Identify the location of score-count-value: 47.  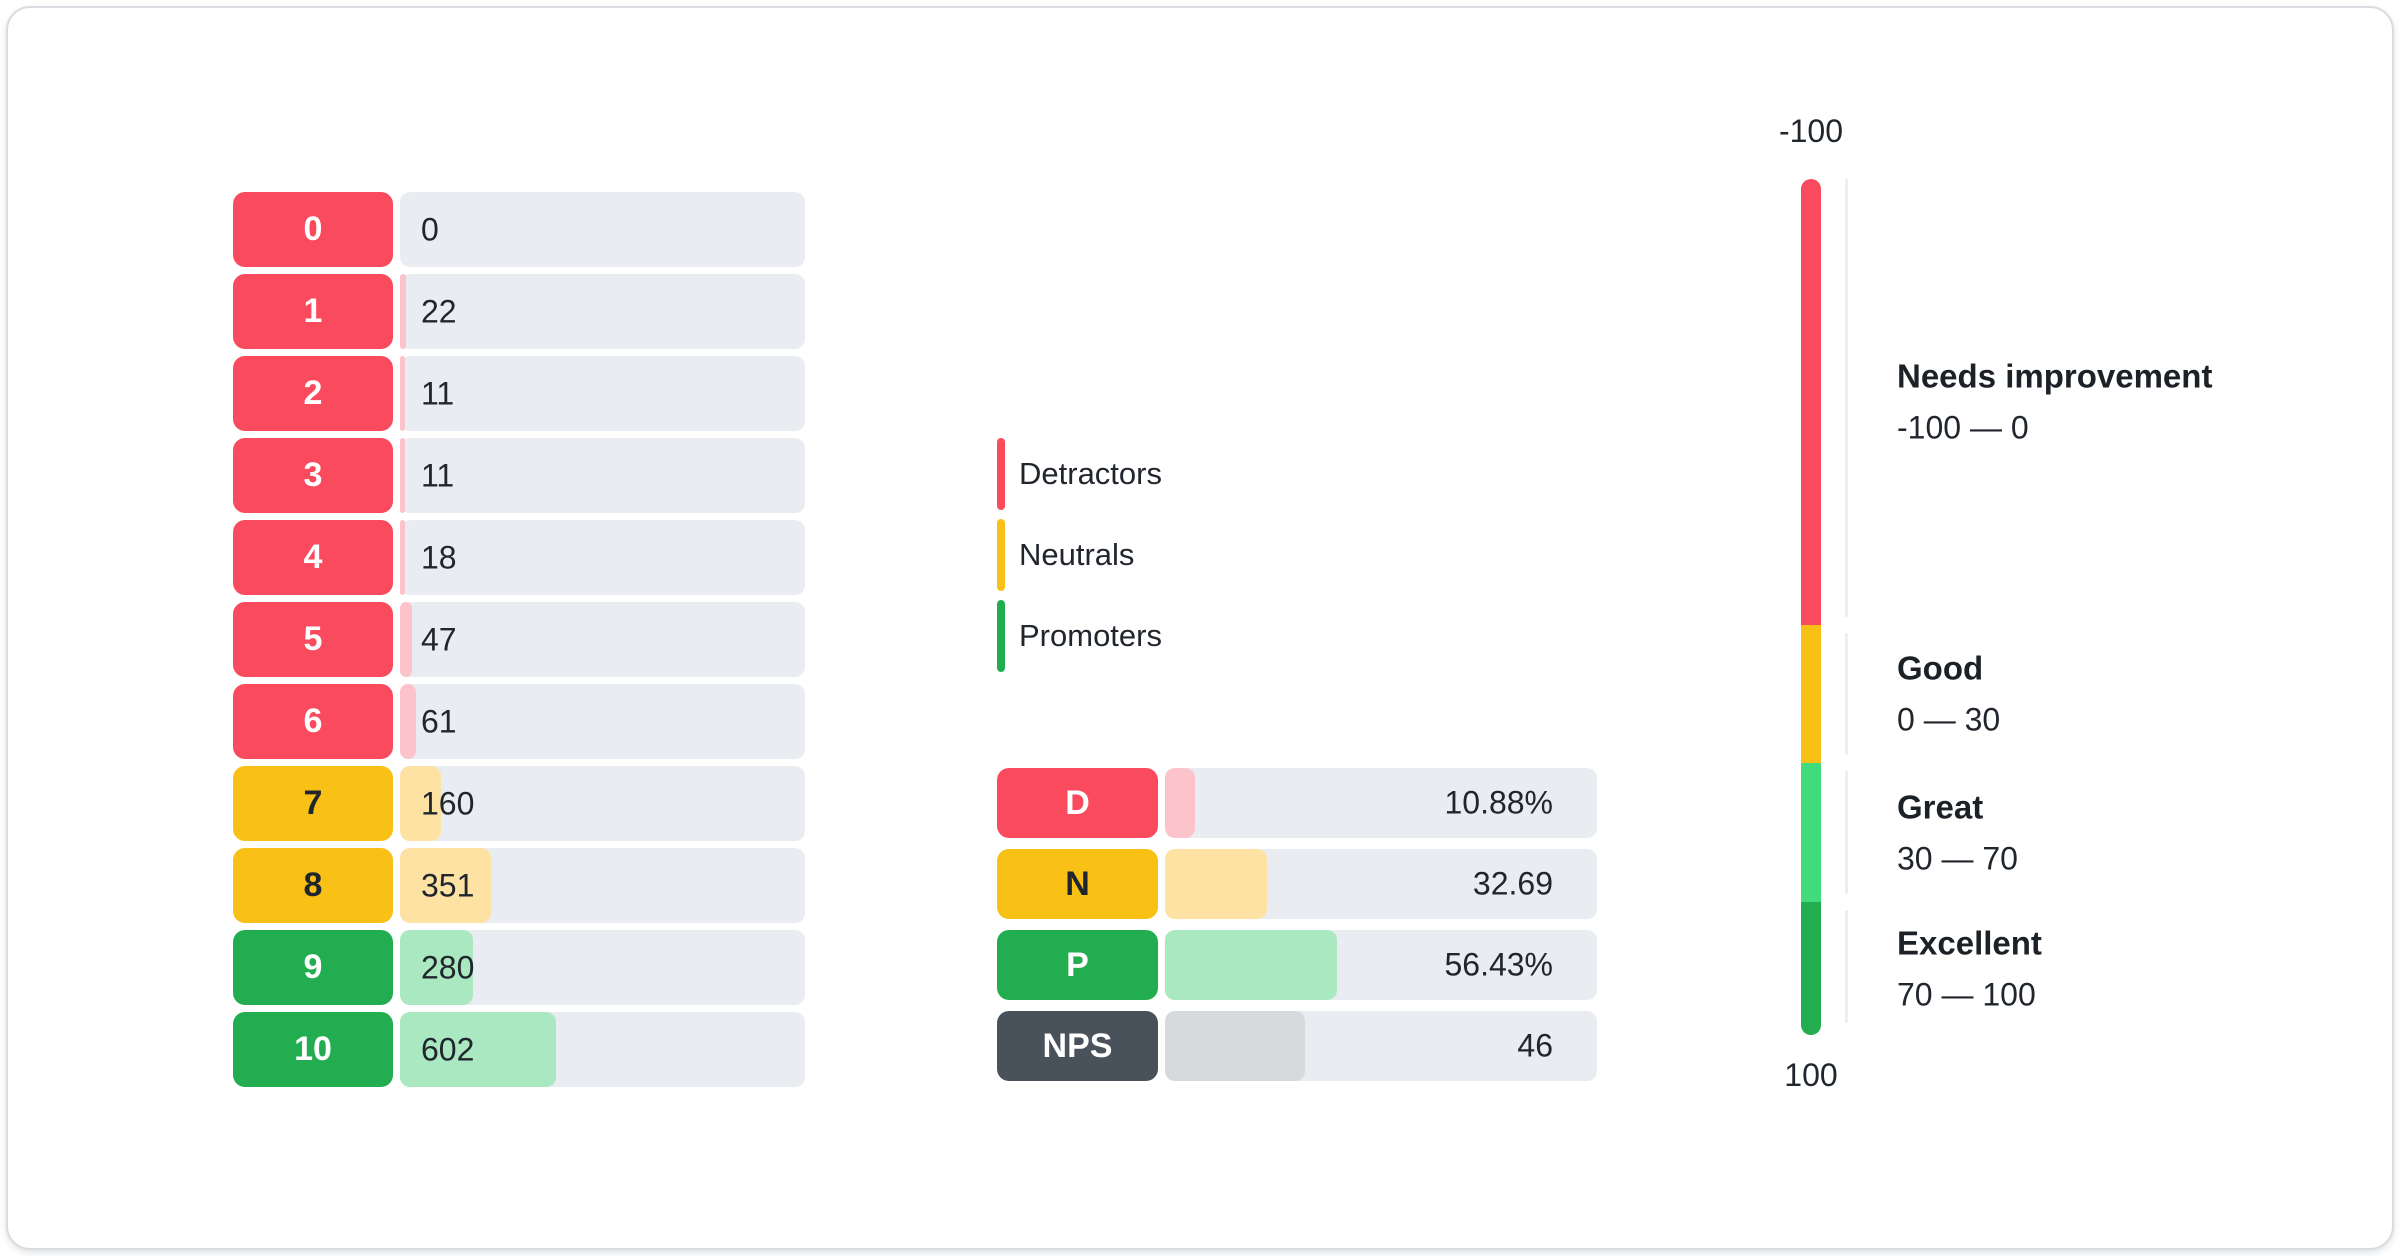
(439, 639).